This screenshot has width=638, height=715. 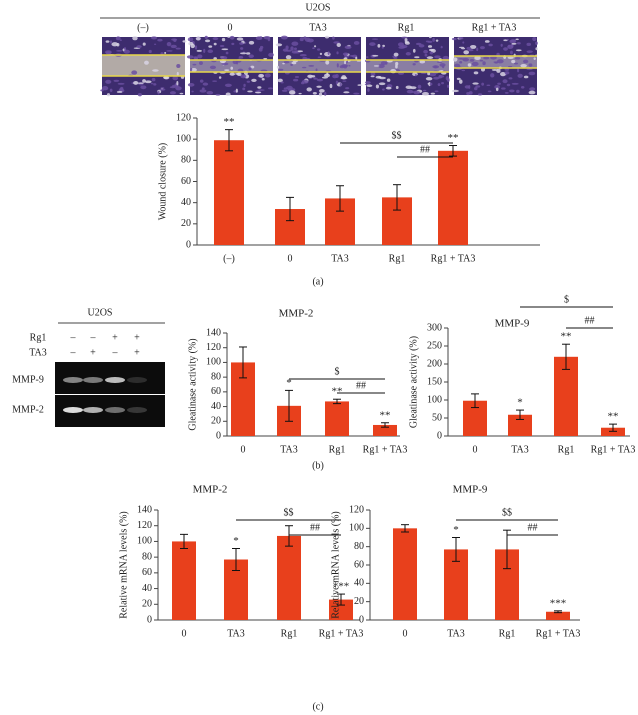 What do you see at coordinates (73, 380) in the screenshot?
I see `gel-band` at bounding box center [73, 380].